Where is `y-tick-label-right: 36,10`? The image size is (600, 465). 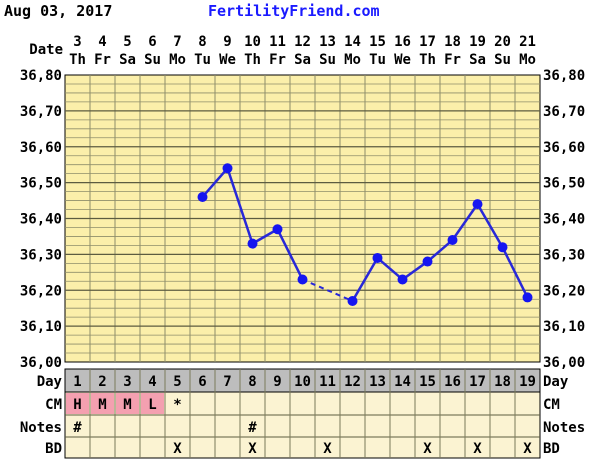
y-tick-label-right: 36,10 is located at coordinates (564, 327).